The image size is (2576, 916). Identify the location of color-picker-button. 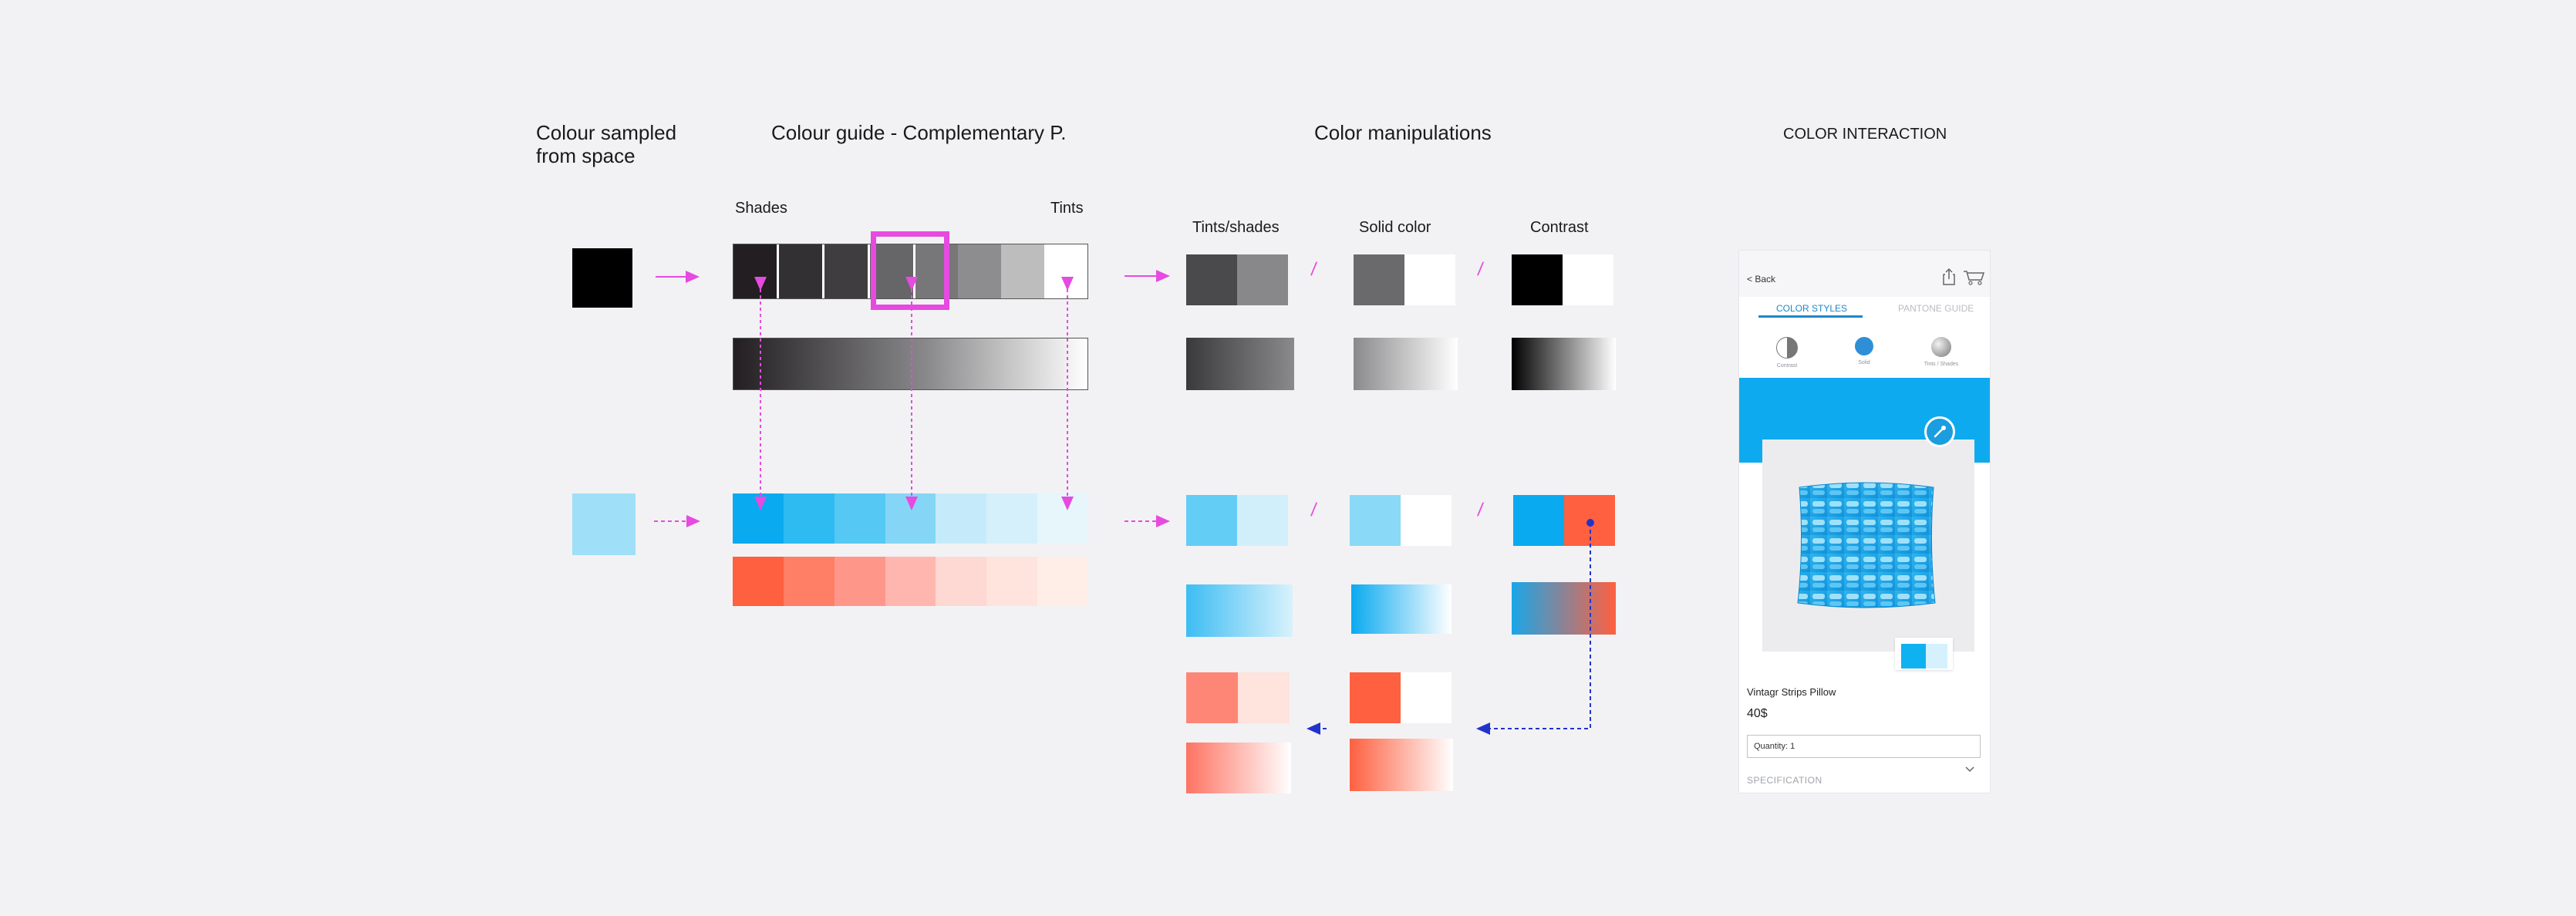
(1939, 432).